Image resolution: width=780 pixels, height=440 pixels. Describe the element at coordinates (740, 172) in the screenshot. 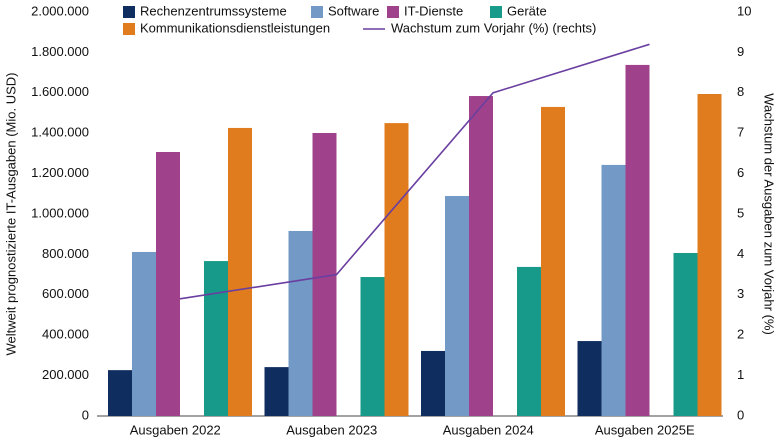

I see `y2-tick-label: 6` at that location.